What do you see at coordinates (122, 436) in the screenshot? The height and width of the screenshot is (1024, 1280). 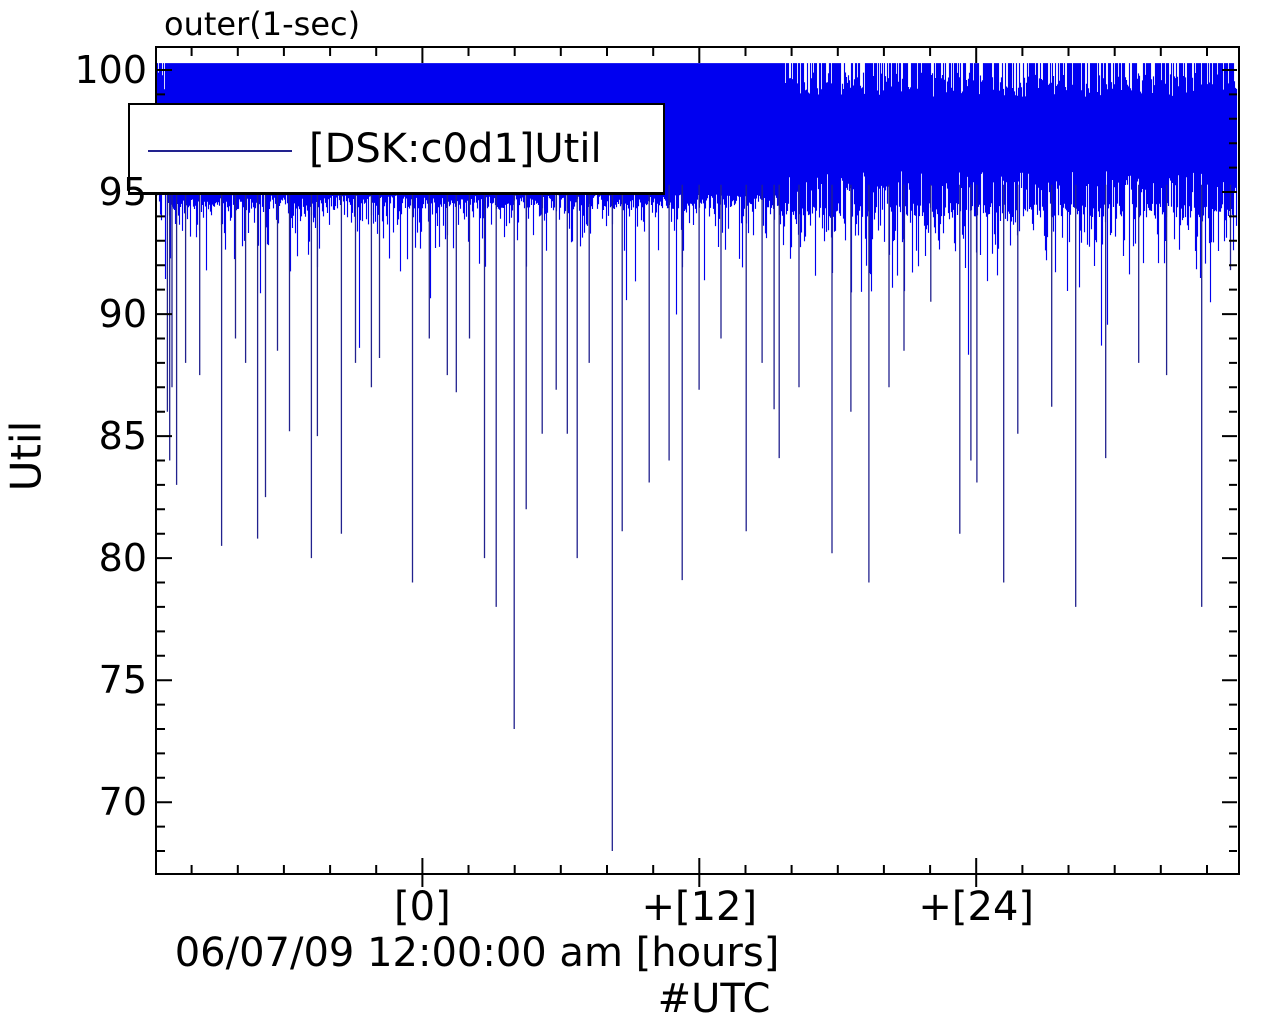 I see `y-tick-label: 85` at bounding box center [122, 436].